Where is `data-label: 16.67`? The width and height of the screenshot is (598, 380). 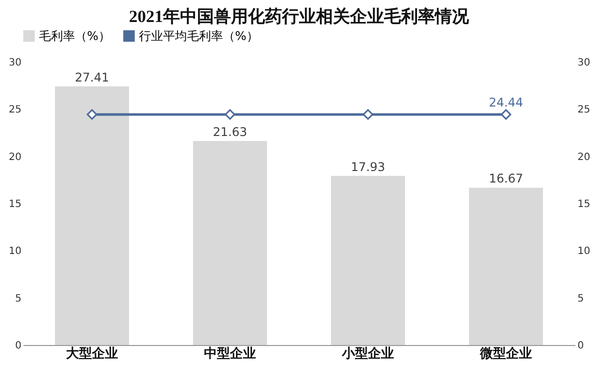
data-label: 16.67 is located at coordinates (506, 179).